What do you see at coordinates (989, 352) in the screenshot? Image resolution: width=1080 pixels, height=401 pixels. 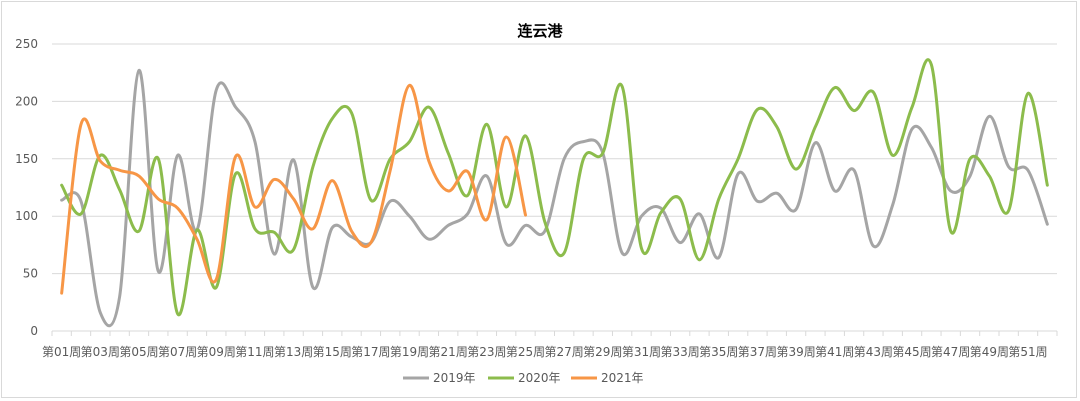 I see `x-tick-label: 第49周` at bounding box center [989, 352].